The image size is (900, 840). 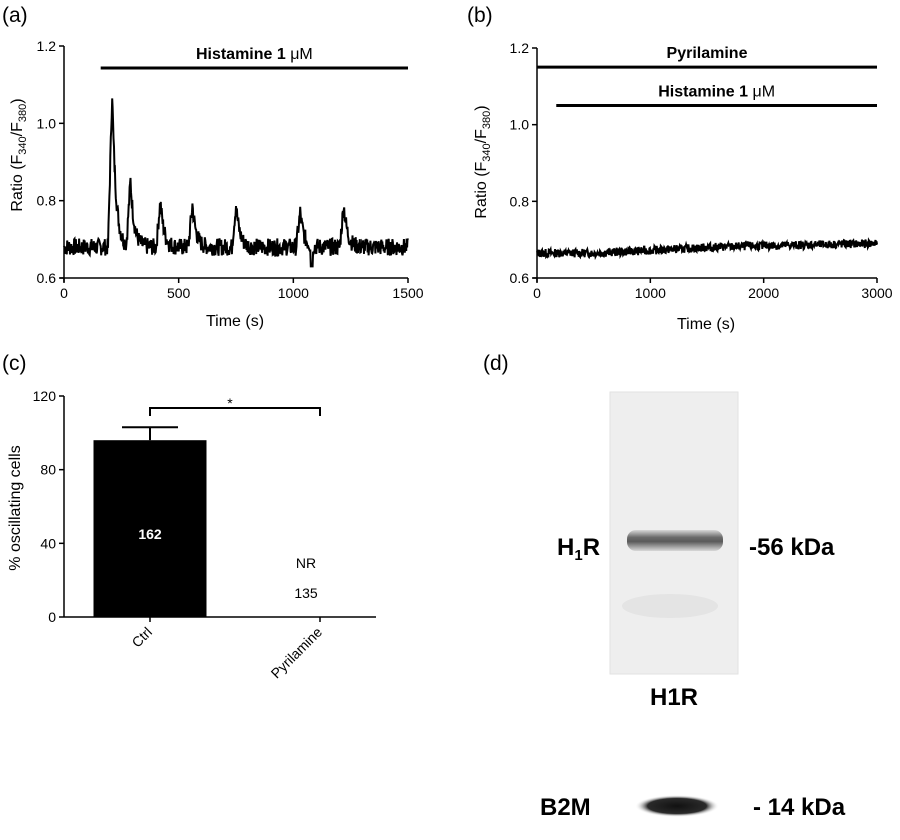 I want to click on panel-a-xtick-label: 0, so click(x=64, y=293).